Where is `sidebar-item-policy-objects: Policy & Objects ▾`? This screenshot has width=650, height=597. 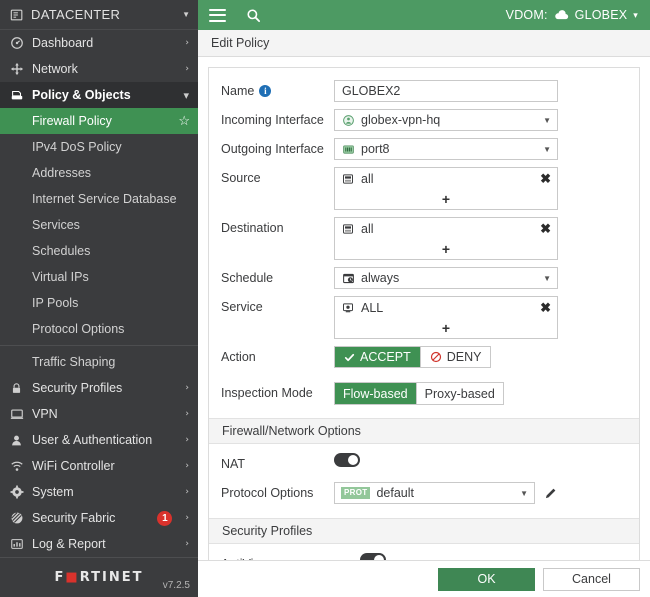
sidebar-item-policy-objects: Policy & Objects ▾ is located at coordinates (99, 95).